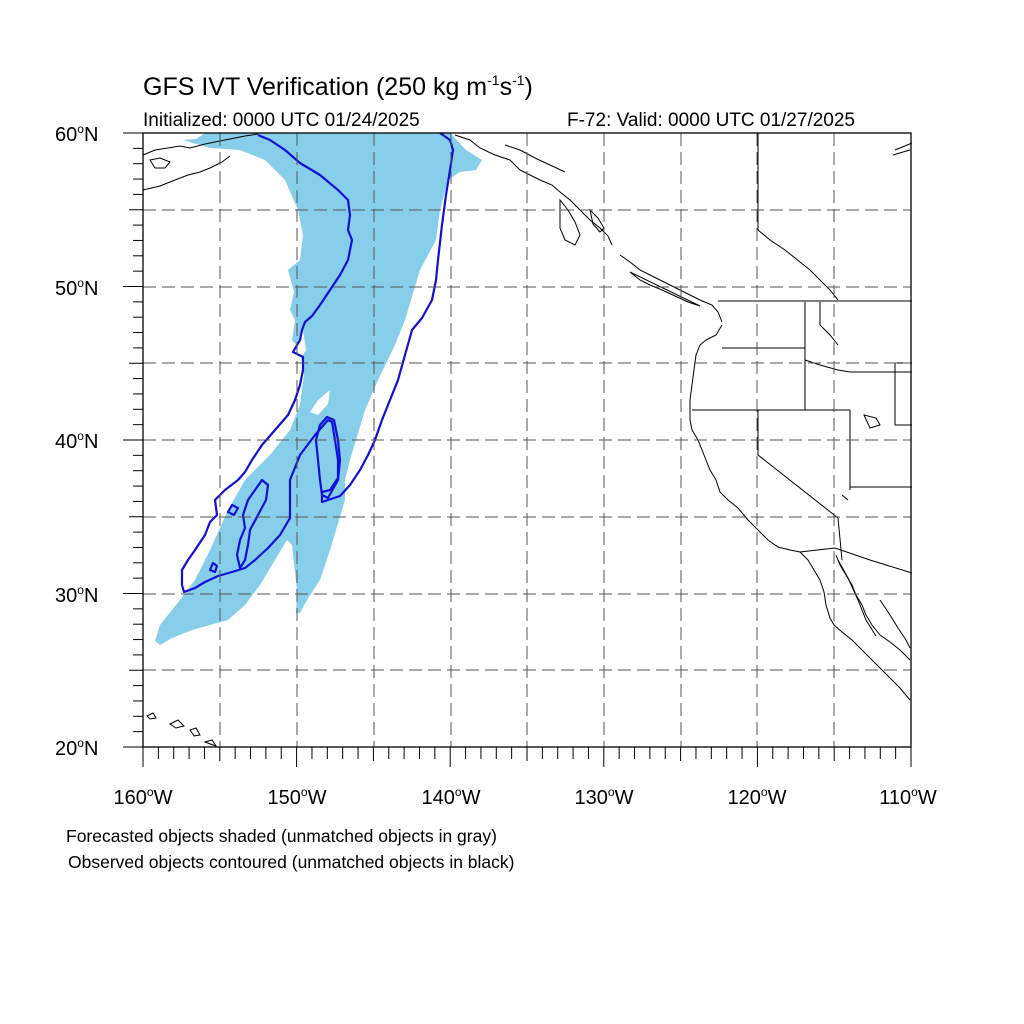  Describe the element at coordinates (451, 797) in the screenshot. I see `lon-label-140w: 140oW` at that location.